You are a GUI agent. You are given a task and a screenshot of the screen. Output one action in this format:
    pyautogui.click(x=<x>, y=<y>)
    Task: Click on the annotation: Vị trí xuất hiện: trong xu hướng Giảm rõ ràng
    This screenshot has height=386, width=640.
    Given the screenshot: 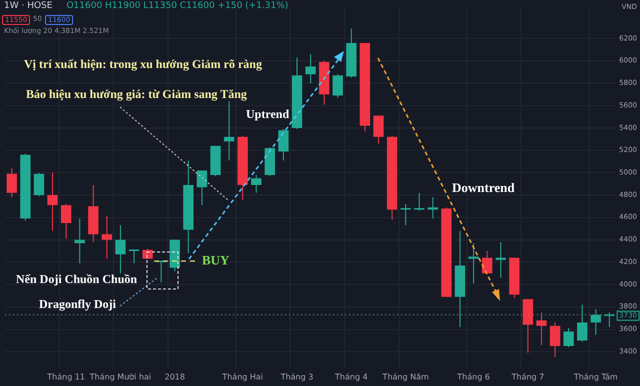 What is the action you would take?
    pyautogui.click(x=143, y=64)
    